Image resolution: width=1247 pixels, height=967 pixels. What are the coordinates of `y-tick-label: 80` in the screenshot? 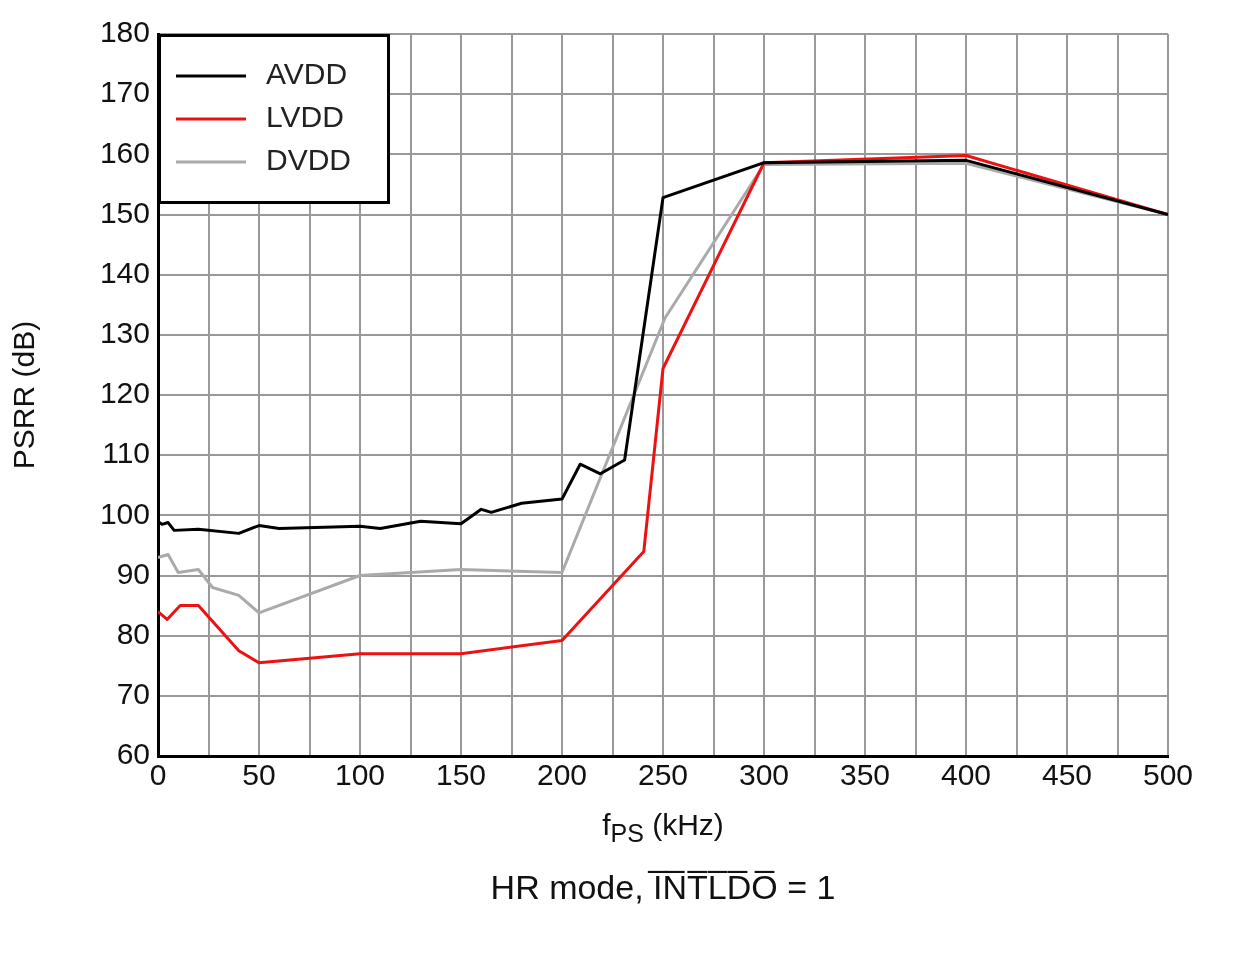 It's located at (133, 633).